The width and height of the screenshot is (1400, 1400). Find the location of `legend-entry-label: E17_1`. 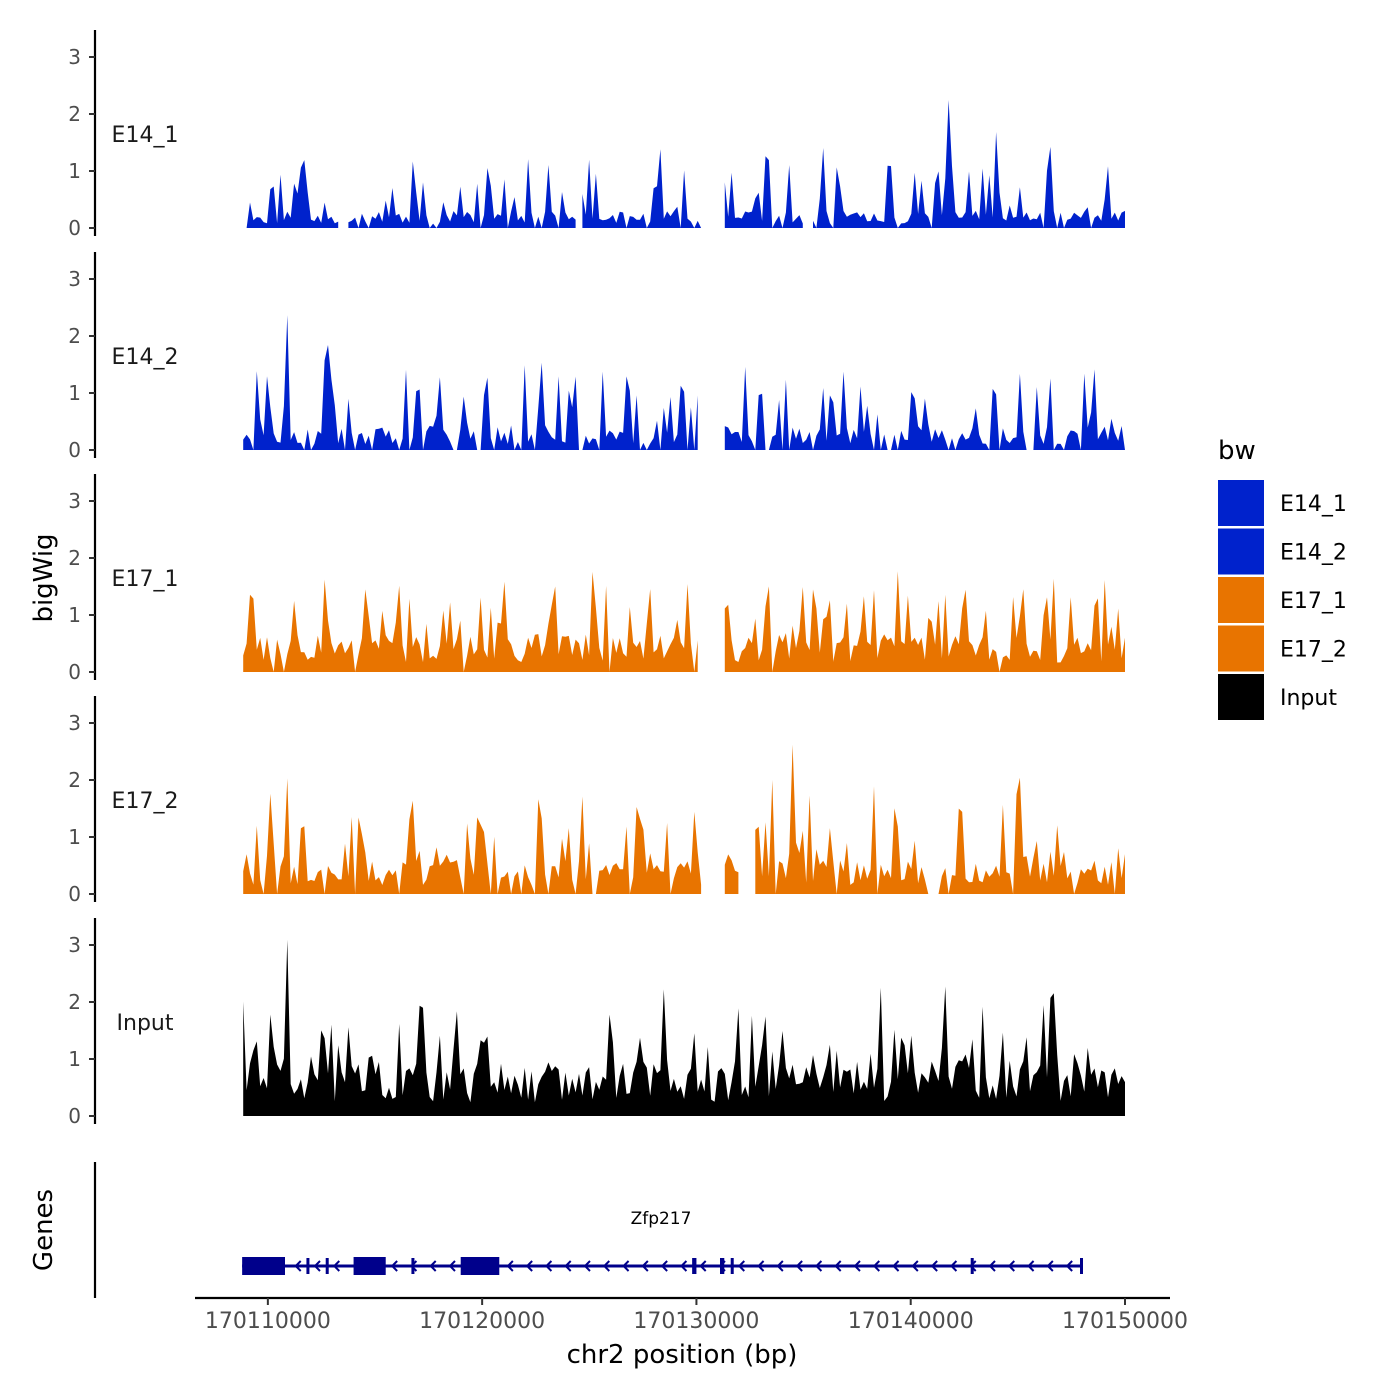

legend-entry-label: E17_1 is located at coordinates (1313, 601).